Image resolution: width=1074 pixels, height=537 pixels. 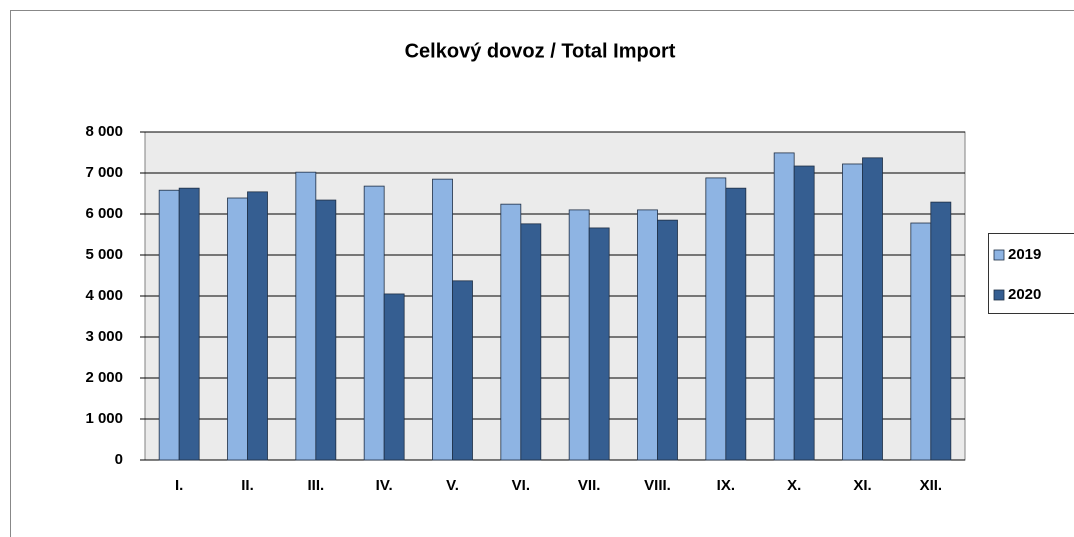 I want to click on x-tick-label: VII., so click(x=589, y=485).